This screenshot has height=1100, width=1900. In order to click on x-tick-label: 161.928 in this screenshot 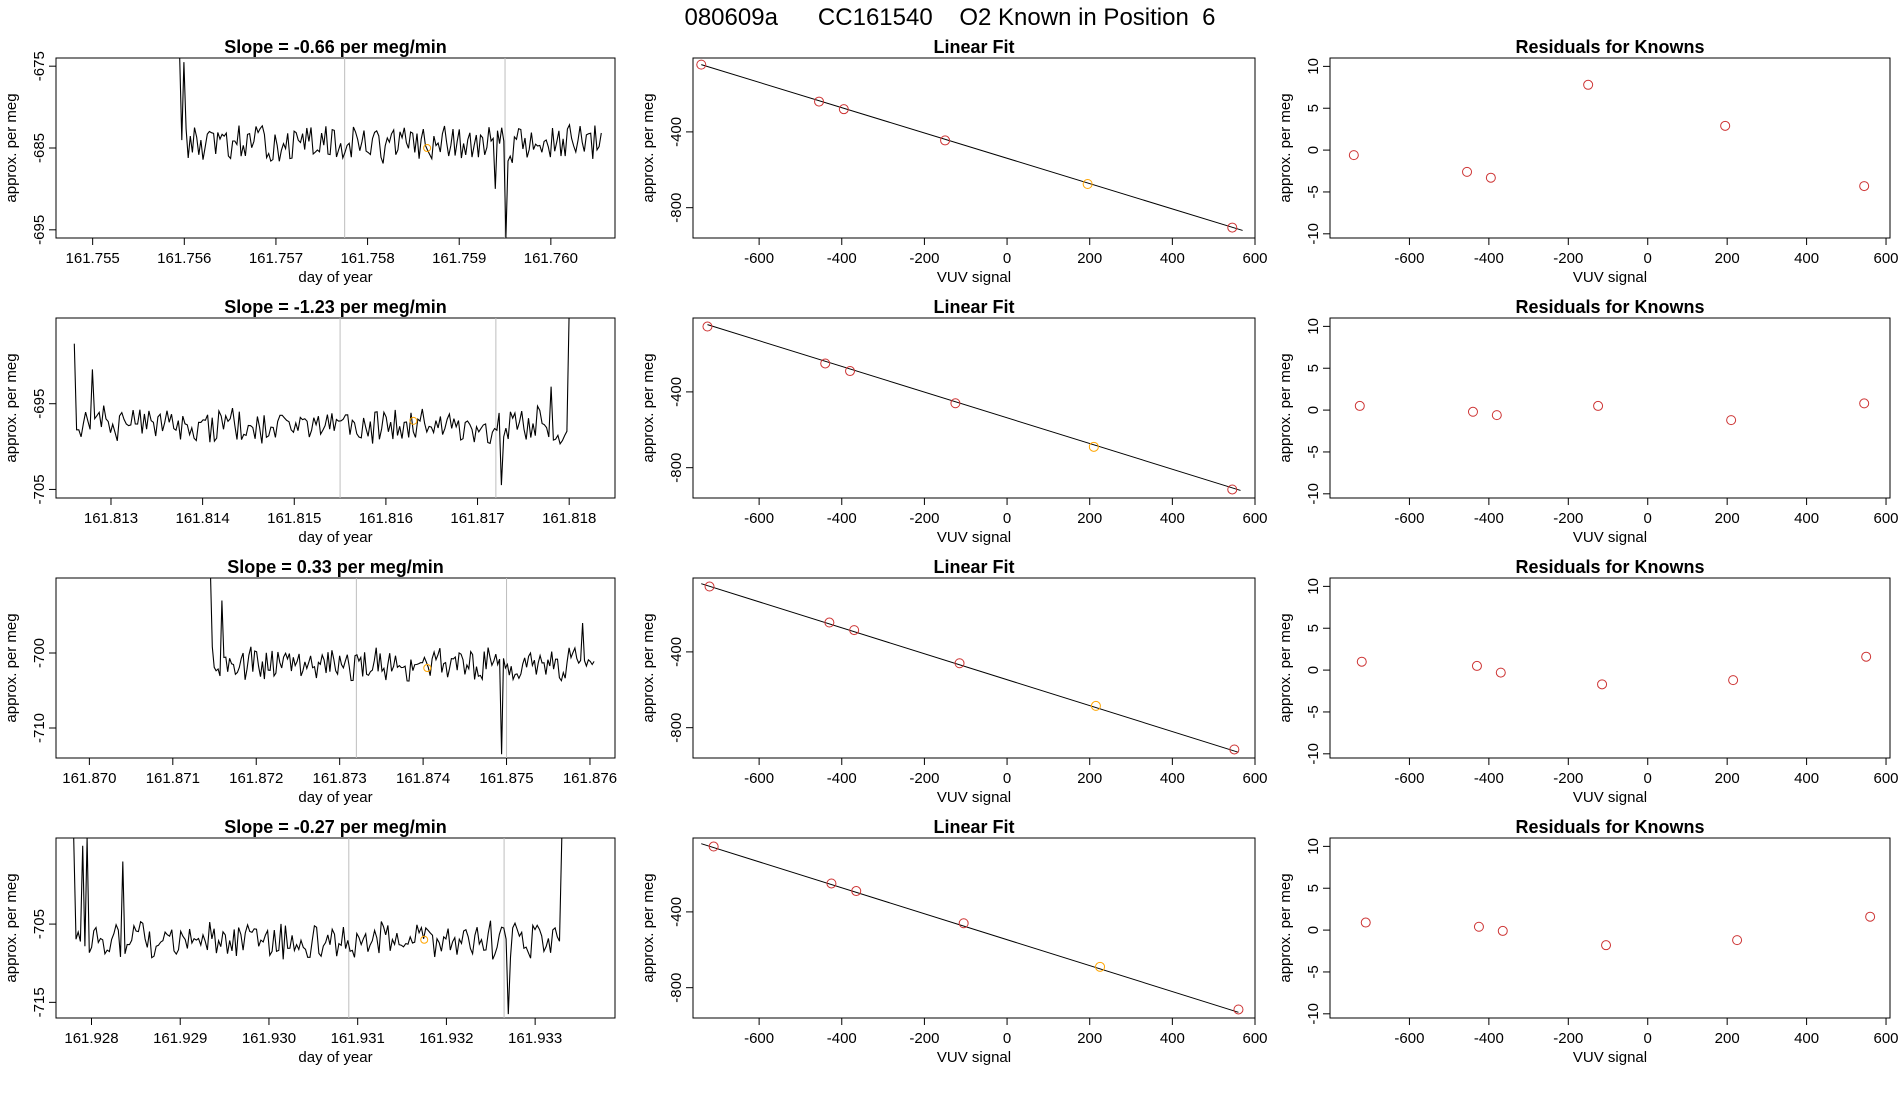, I will do `click(91, 1038)`.